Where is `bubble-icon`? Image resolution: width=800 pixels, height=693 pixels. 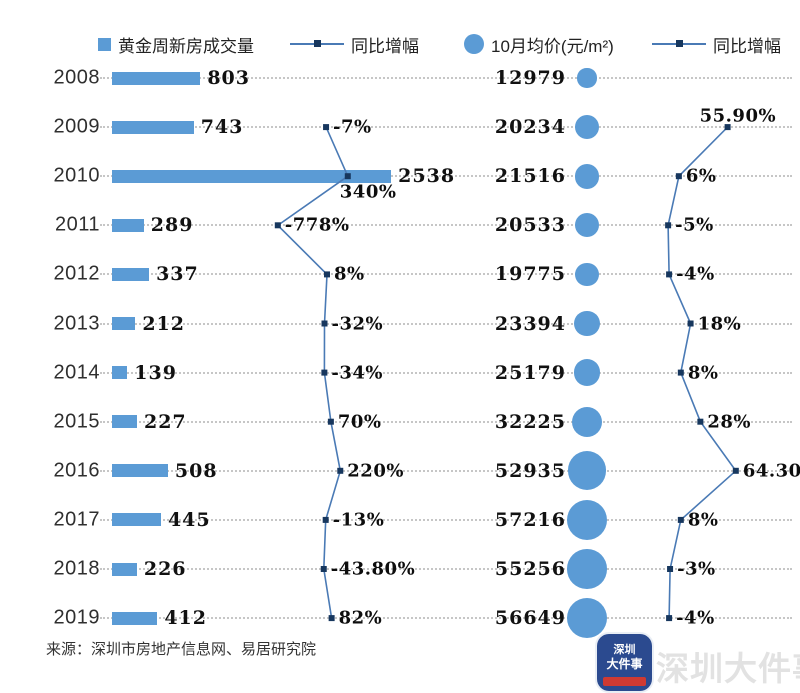 bubble-icon is located at coordinates (474, 44).